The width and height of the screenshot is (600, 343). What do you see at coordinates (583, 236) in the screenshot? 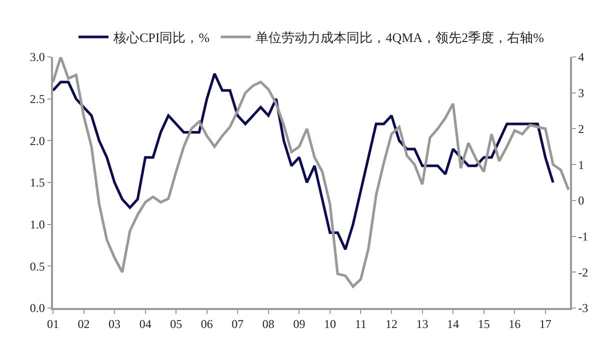
I see `y2-tick-label: -1` at bounding box center [583, 236].